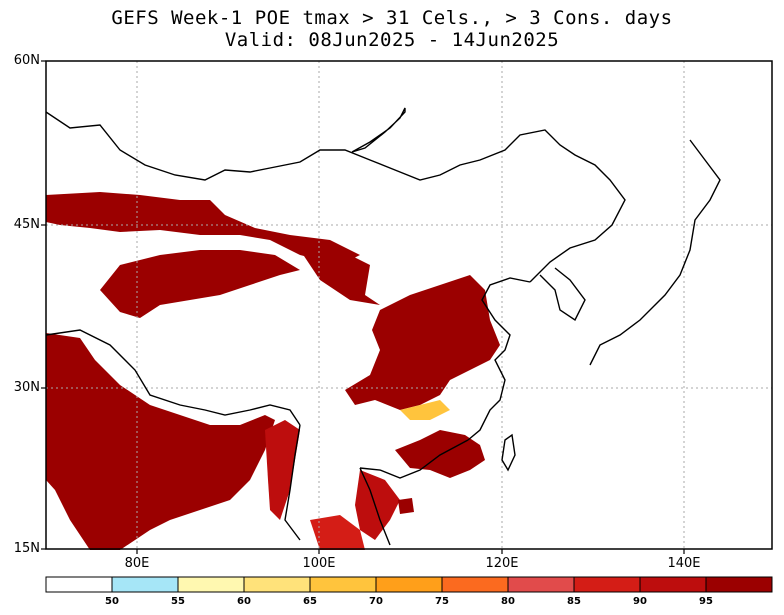  I want to click on colorbar-level-label: 95, so click(706, 601).